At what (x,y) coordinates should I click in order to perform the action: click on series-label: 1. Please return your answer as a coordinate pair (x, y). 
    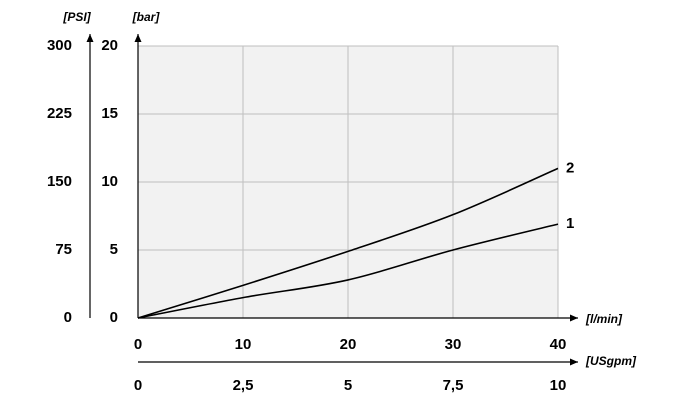
    Looking at the image, I should click on (570, 223).